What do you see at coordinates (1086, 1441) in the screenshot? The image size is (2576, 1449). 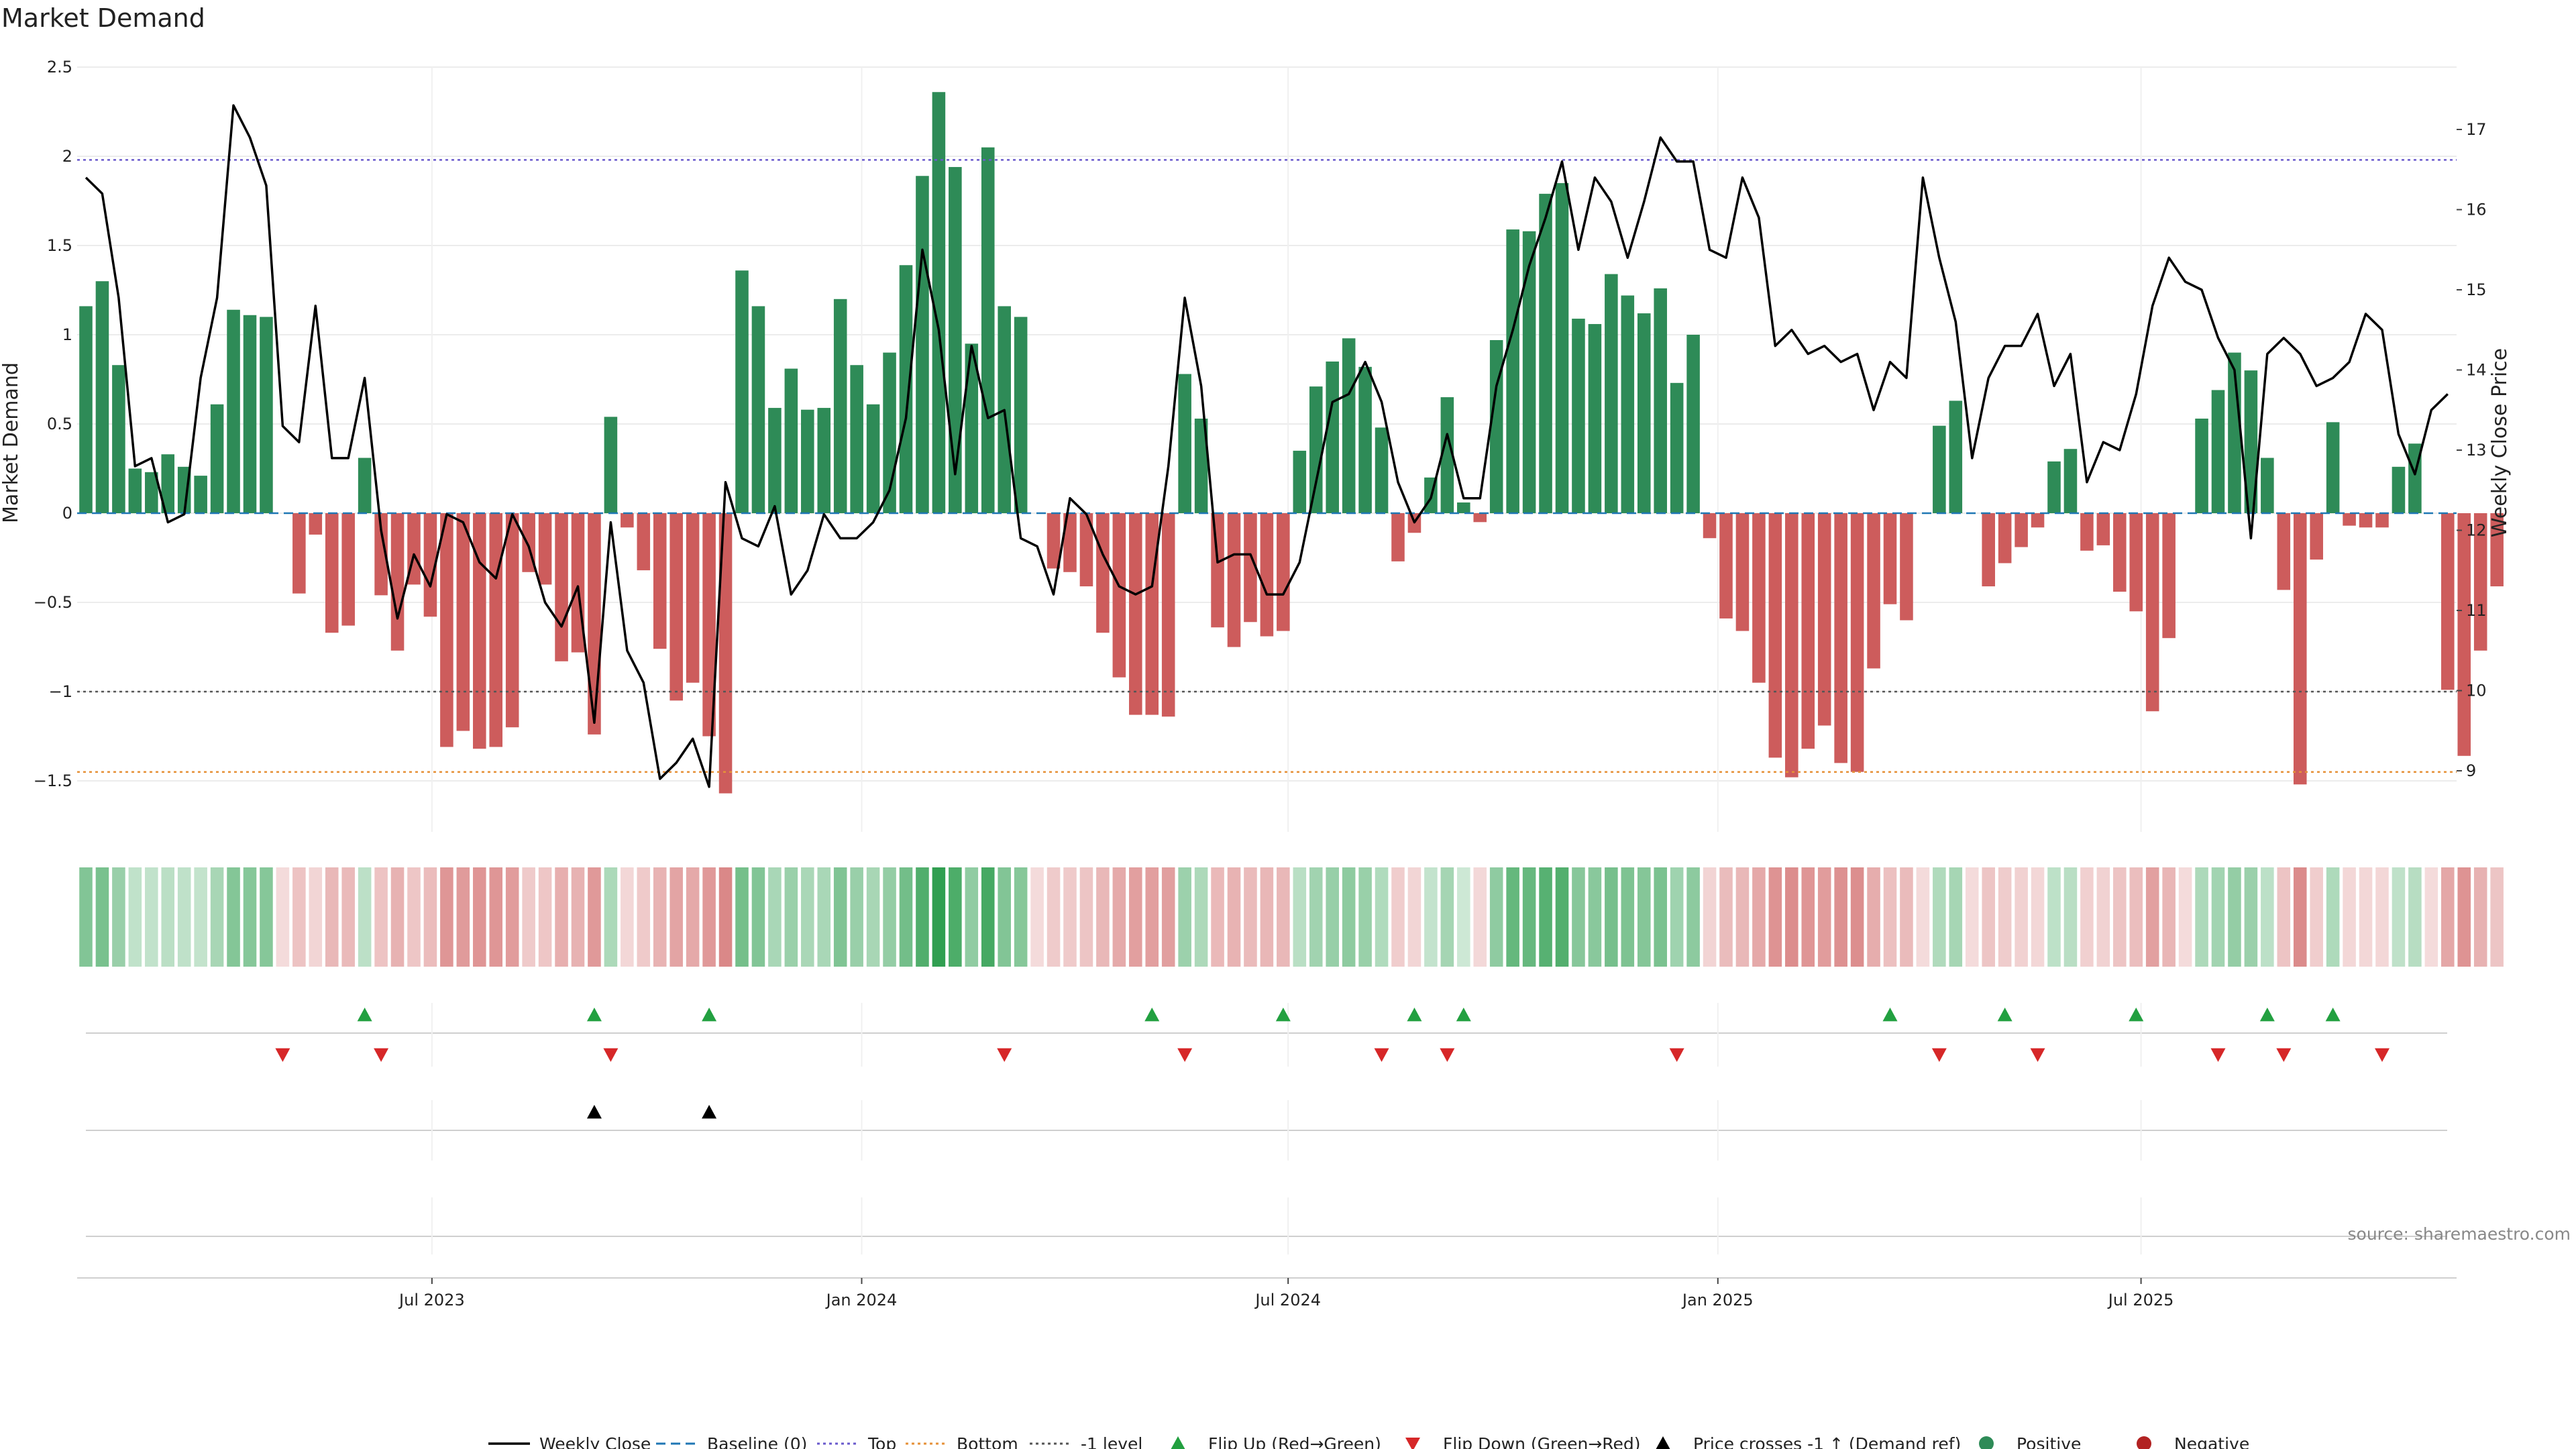 I see `legend-item: -1 level` at bounding box center [1086, 1441].